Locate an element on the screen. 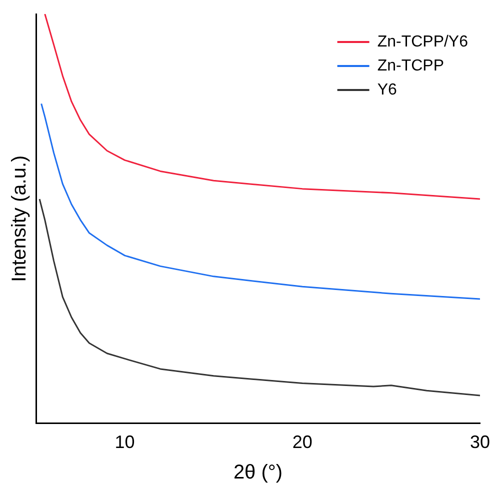 The width and height of the screenshot is (498, 493). legend-label: Zn-TCPP/Y6 is located at coordinates (422, 41).